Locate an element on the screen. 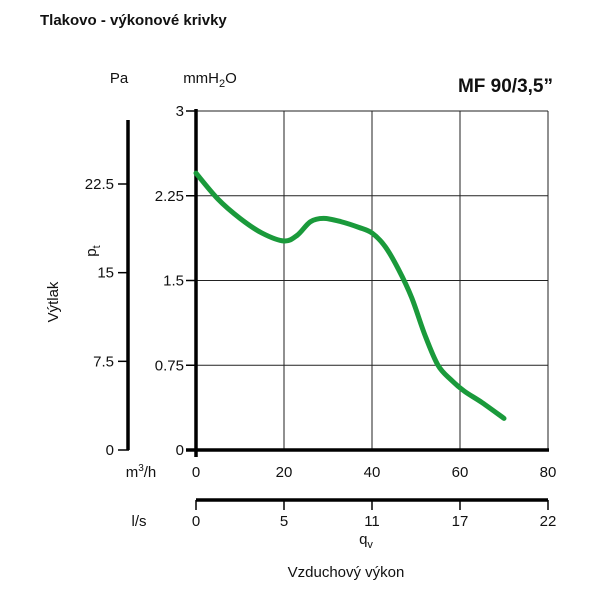  y-axis-label: Výtlak is located at coordinates (53, 301).